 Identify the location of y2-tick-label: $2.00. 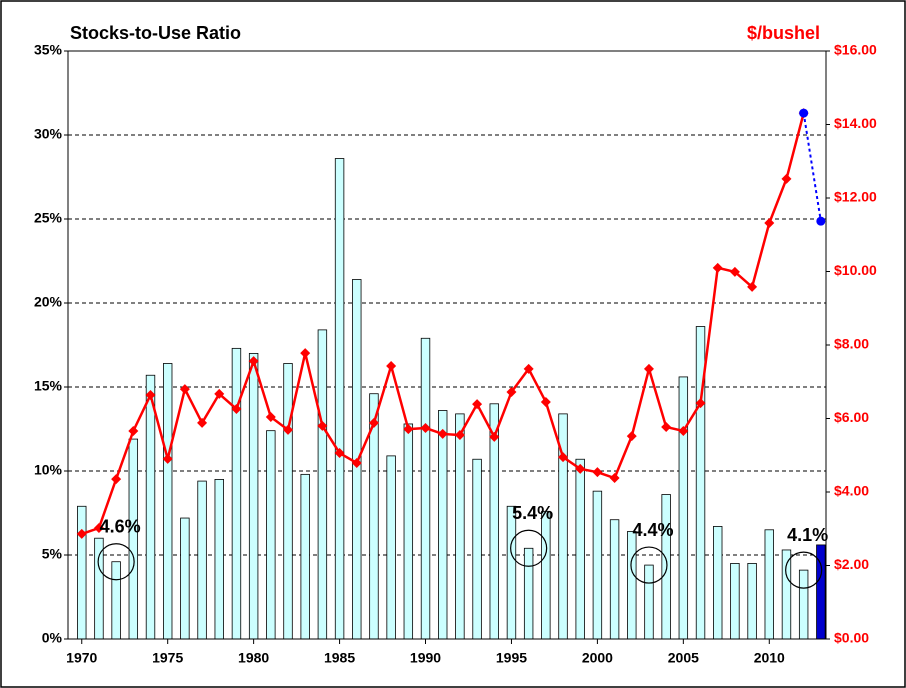
(851, 564).